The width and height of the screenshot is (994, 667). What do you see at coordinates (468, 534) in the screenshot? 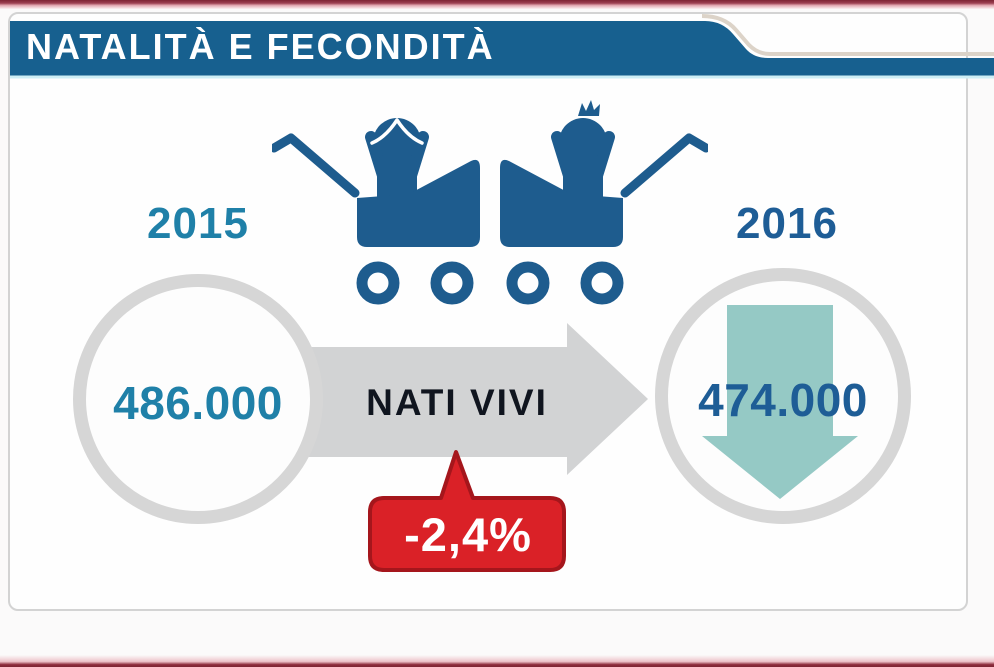
I see `change-value: -2,4%` at bounding box center [468, 534].